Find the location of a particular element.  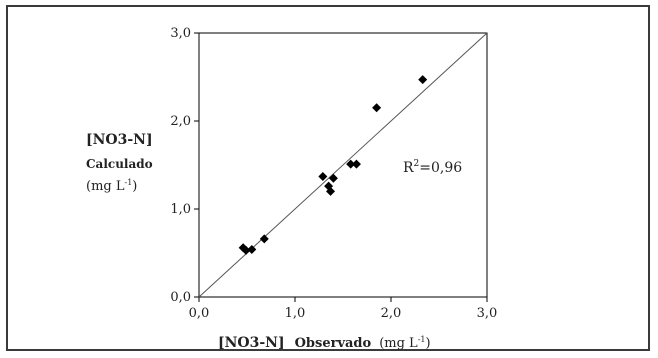

y-tick-label: 3,0 is located at coordinates (180, 33).